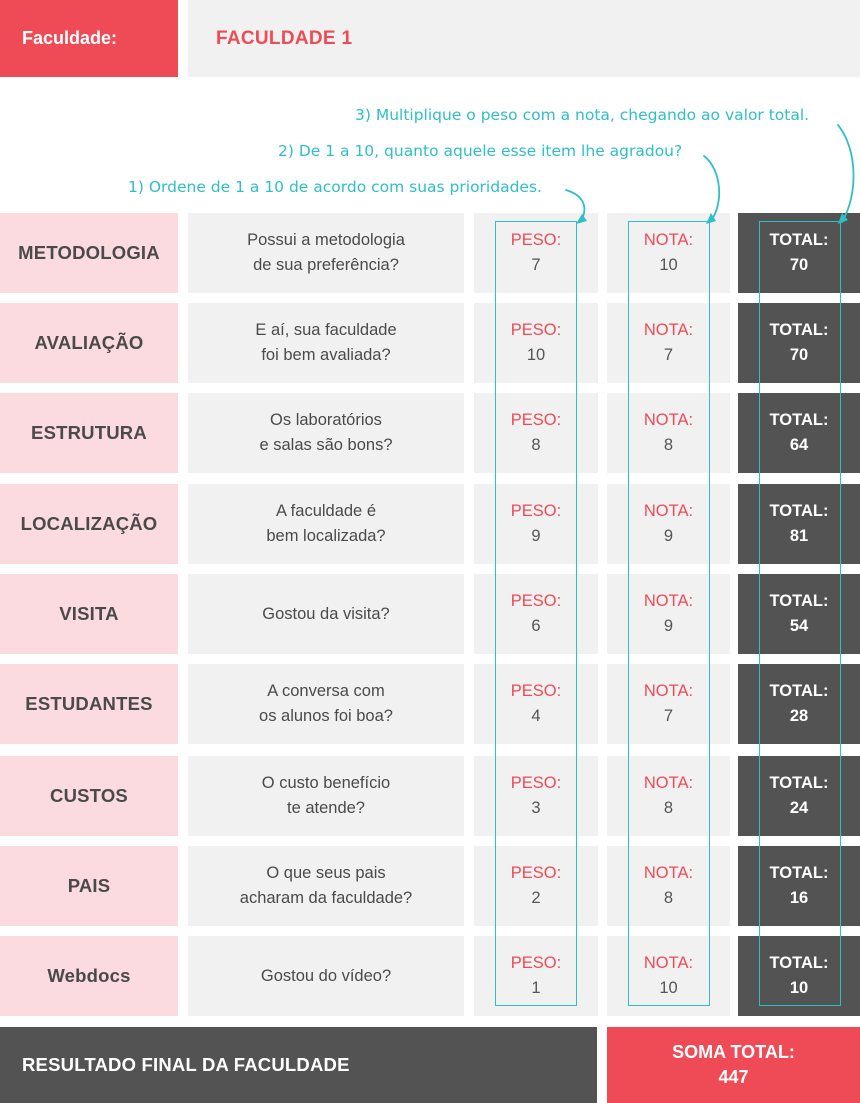  I want to click on peso-value: 7, so click(536, 265).